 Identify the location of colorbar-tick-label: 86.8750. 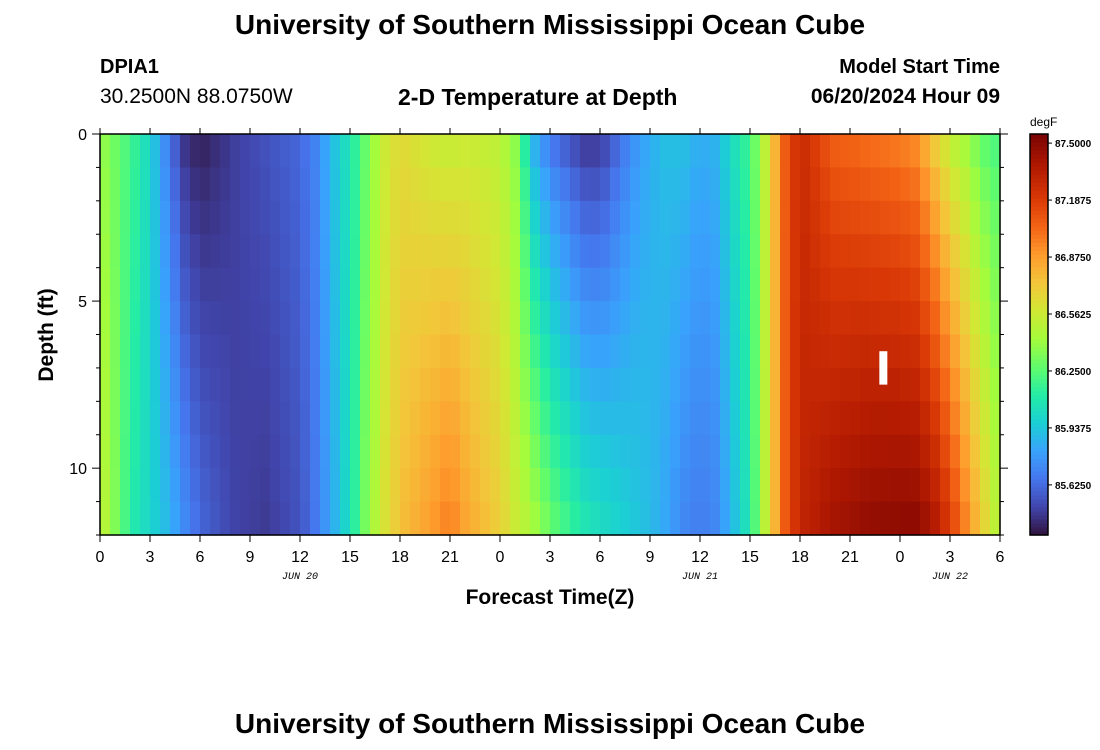
(1073, 258).